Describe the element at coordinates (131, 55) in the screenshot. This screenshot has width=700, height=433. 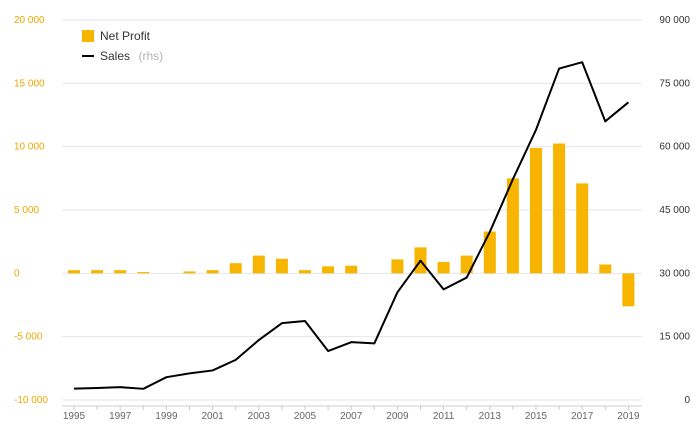
I see `legend-sales-label: Sales (rhs)` at that location.